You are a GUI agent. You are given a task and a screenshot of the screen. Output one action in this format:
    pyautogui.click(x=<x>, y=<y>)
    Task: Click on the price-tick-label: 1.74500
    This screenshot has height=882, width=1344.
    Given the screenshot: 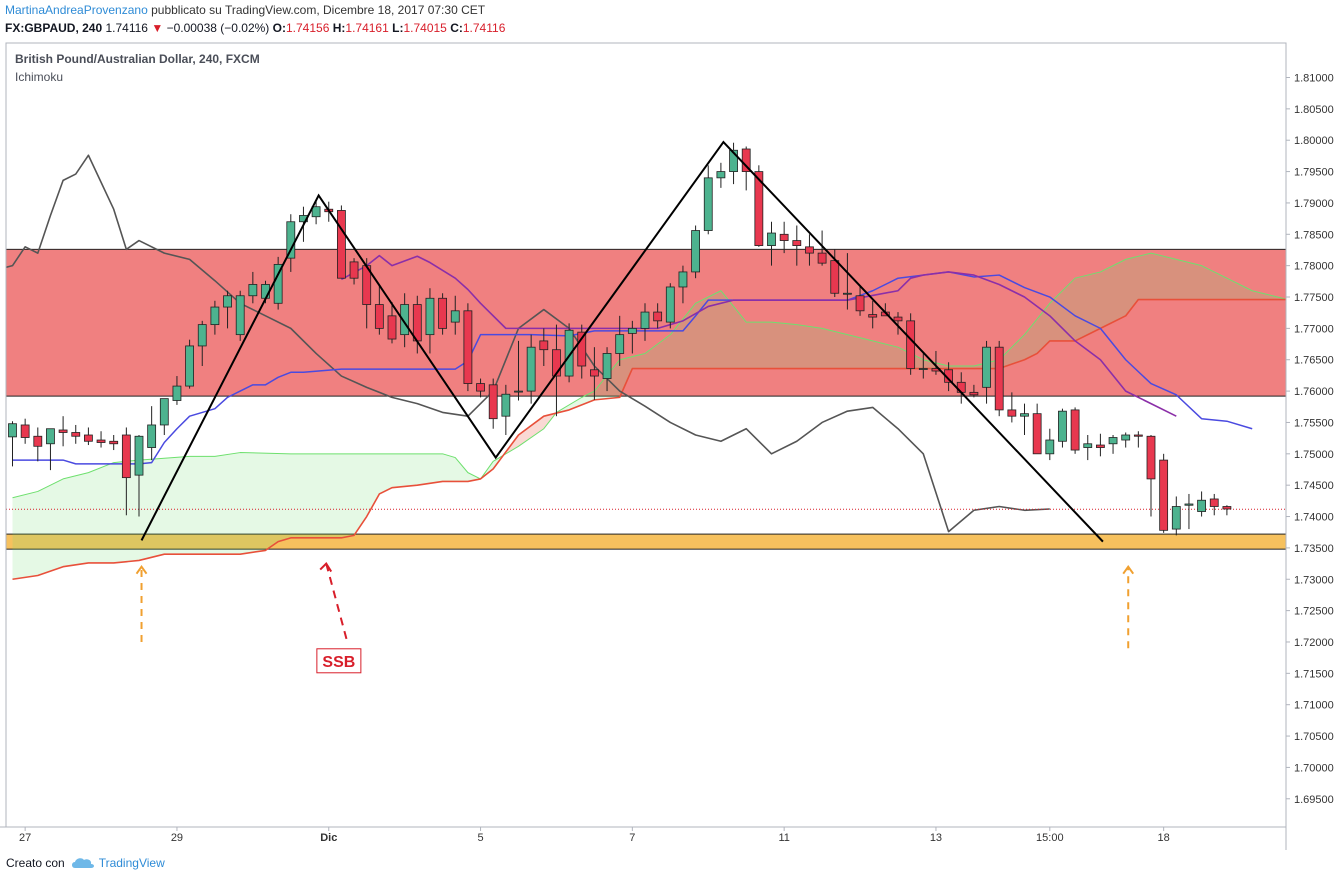 What is the action you would take?
    pyautogui.click(x=1314, y=486)
    